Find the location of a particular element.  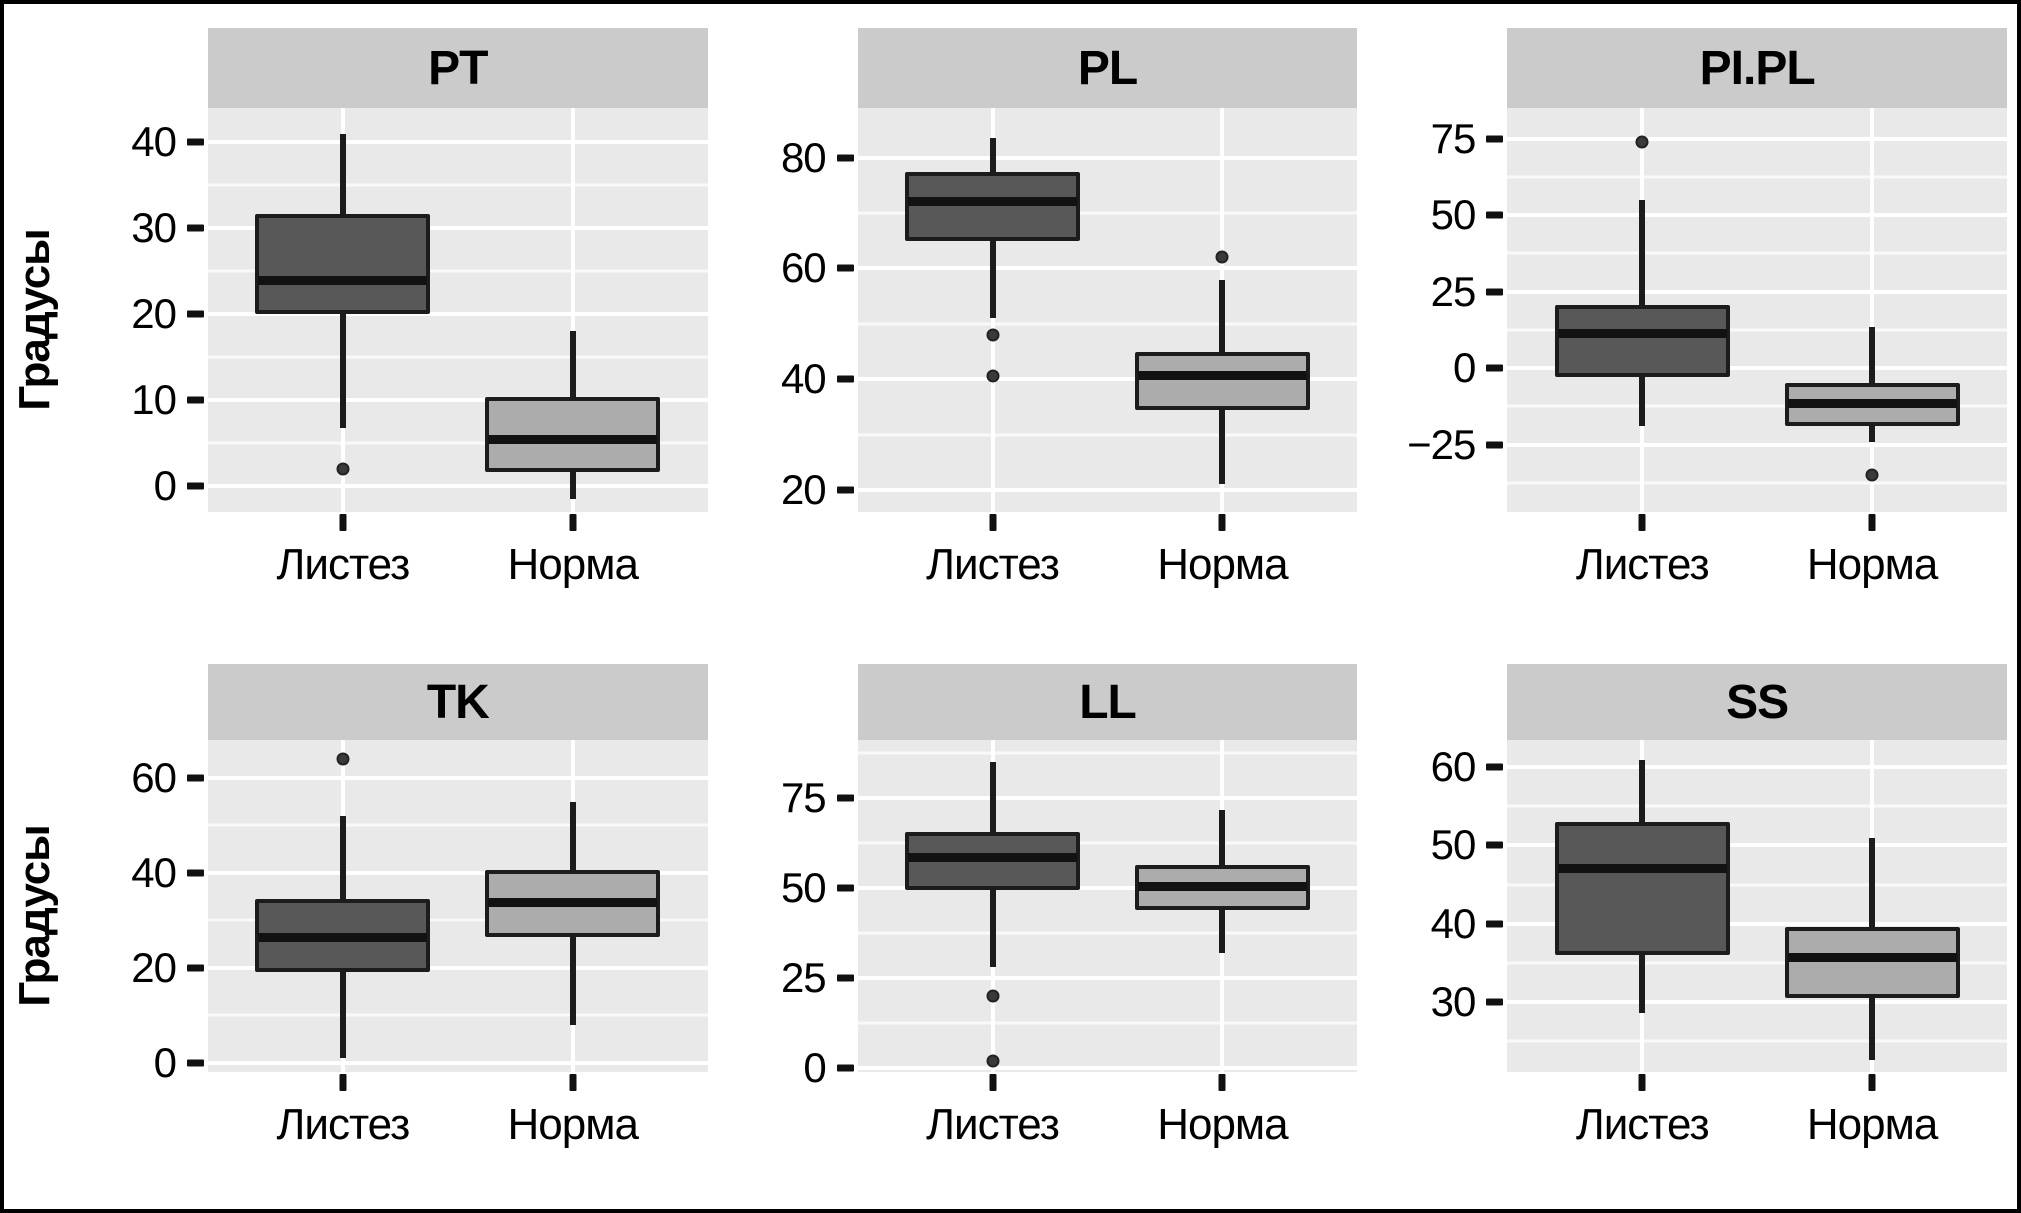

y-tick-label: 25 is located at coordinates (1453, 291).